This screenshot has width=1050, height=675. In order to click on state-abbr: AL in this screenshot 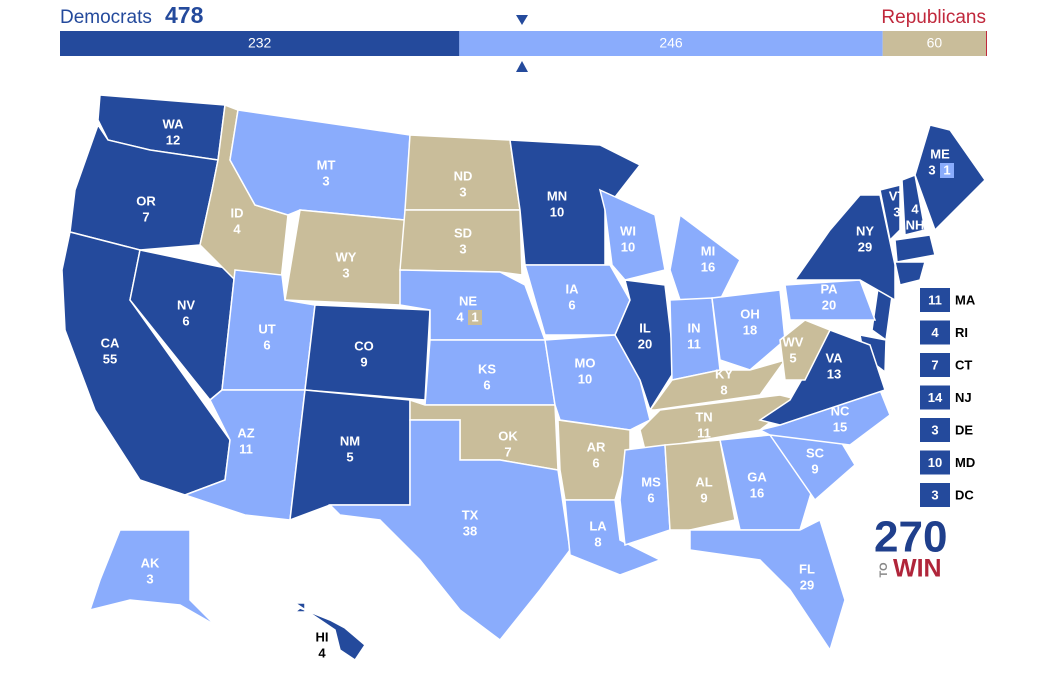, I will do `click(703, 481)`.